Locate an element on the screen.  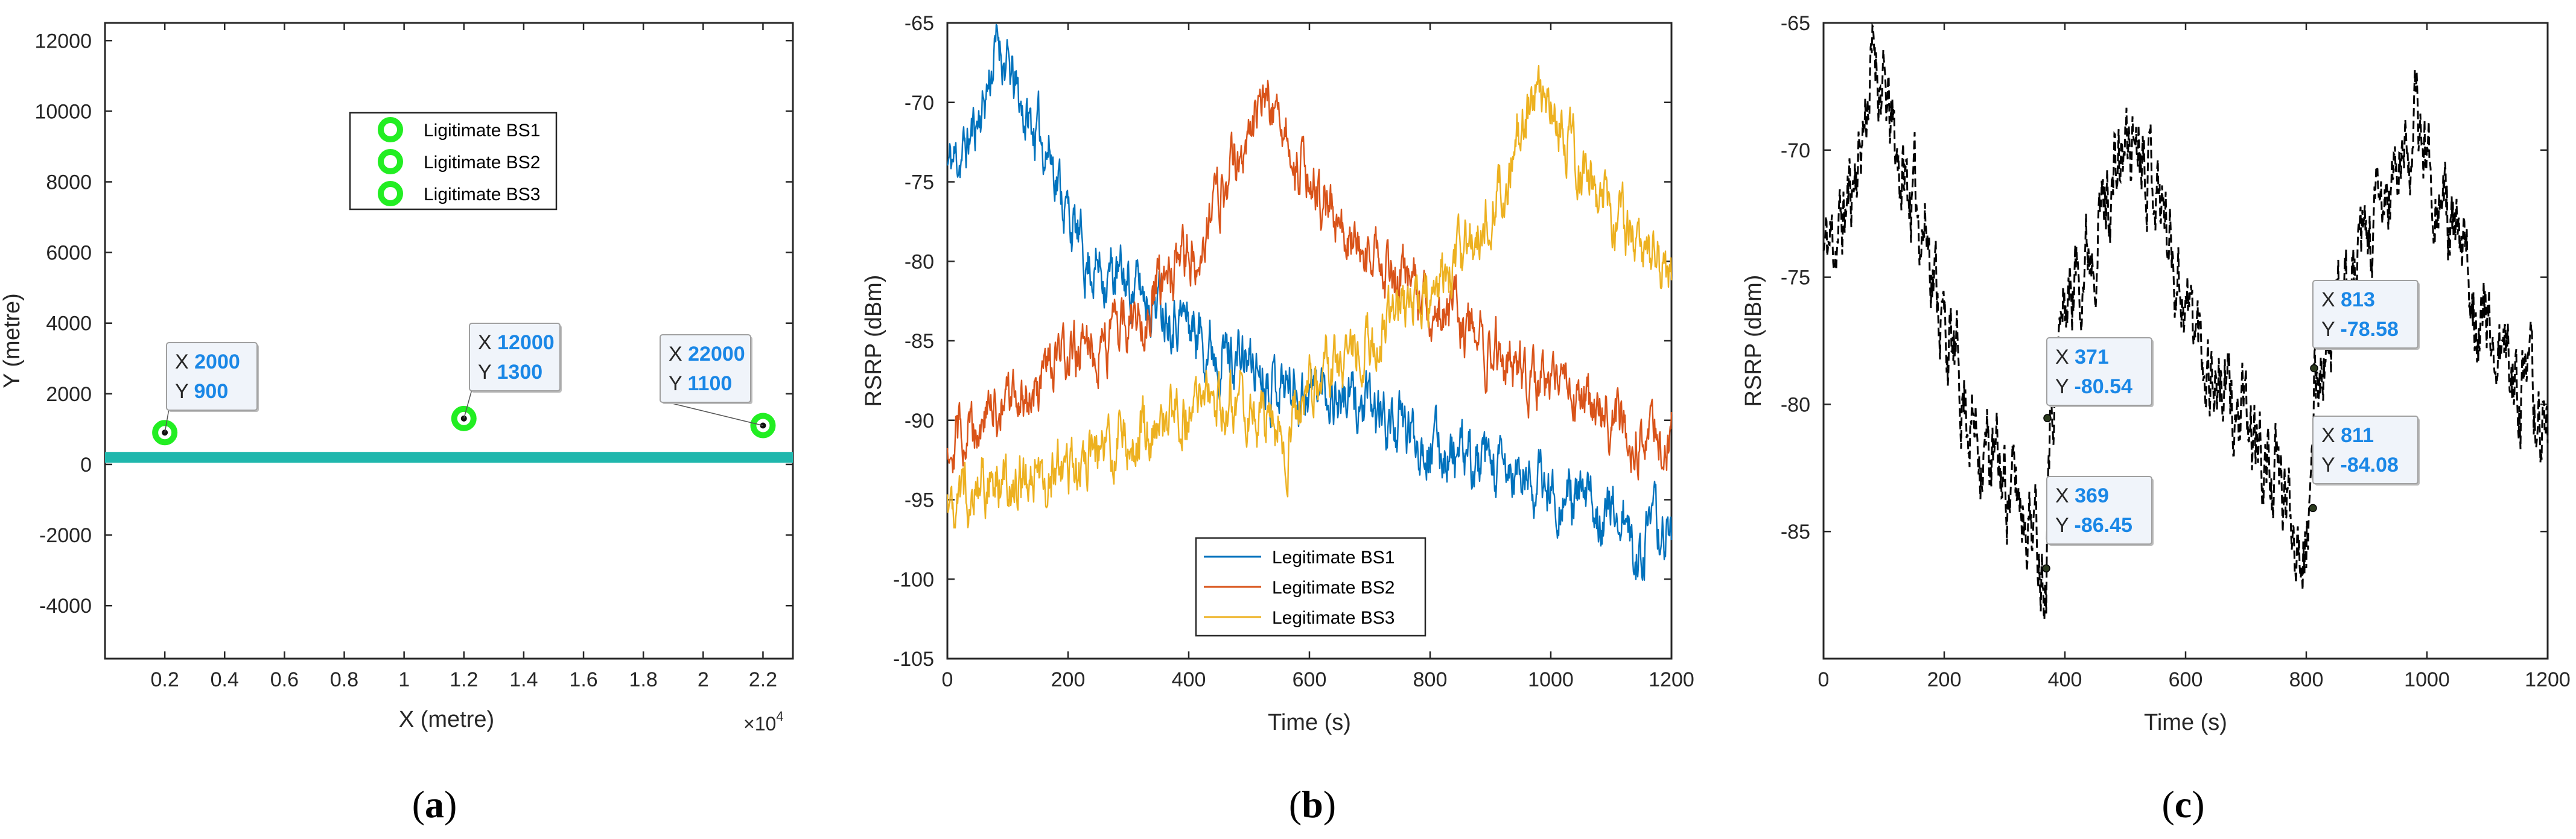
panel-a-x-tick-label: 0.4 is located at coordinates (225, 679).